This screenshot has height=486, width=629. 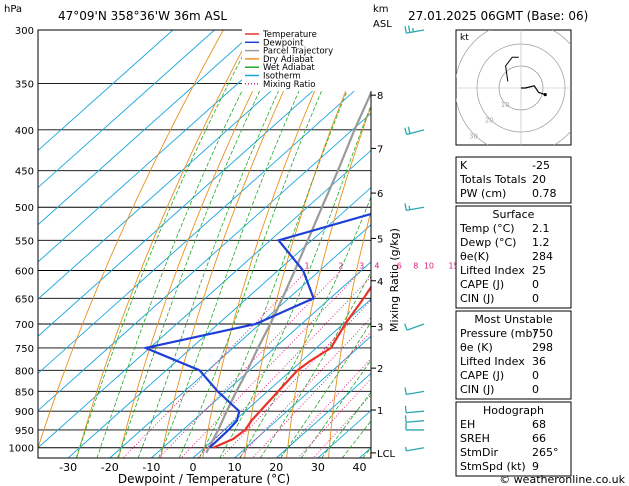 What do you see at coordinates (346, 424) in the screenshot?
I see `wet-adiabat` at bounding box center [346, 424].